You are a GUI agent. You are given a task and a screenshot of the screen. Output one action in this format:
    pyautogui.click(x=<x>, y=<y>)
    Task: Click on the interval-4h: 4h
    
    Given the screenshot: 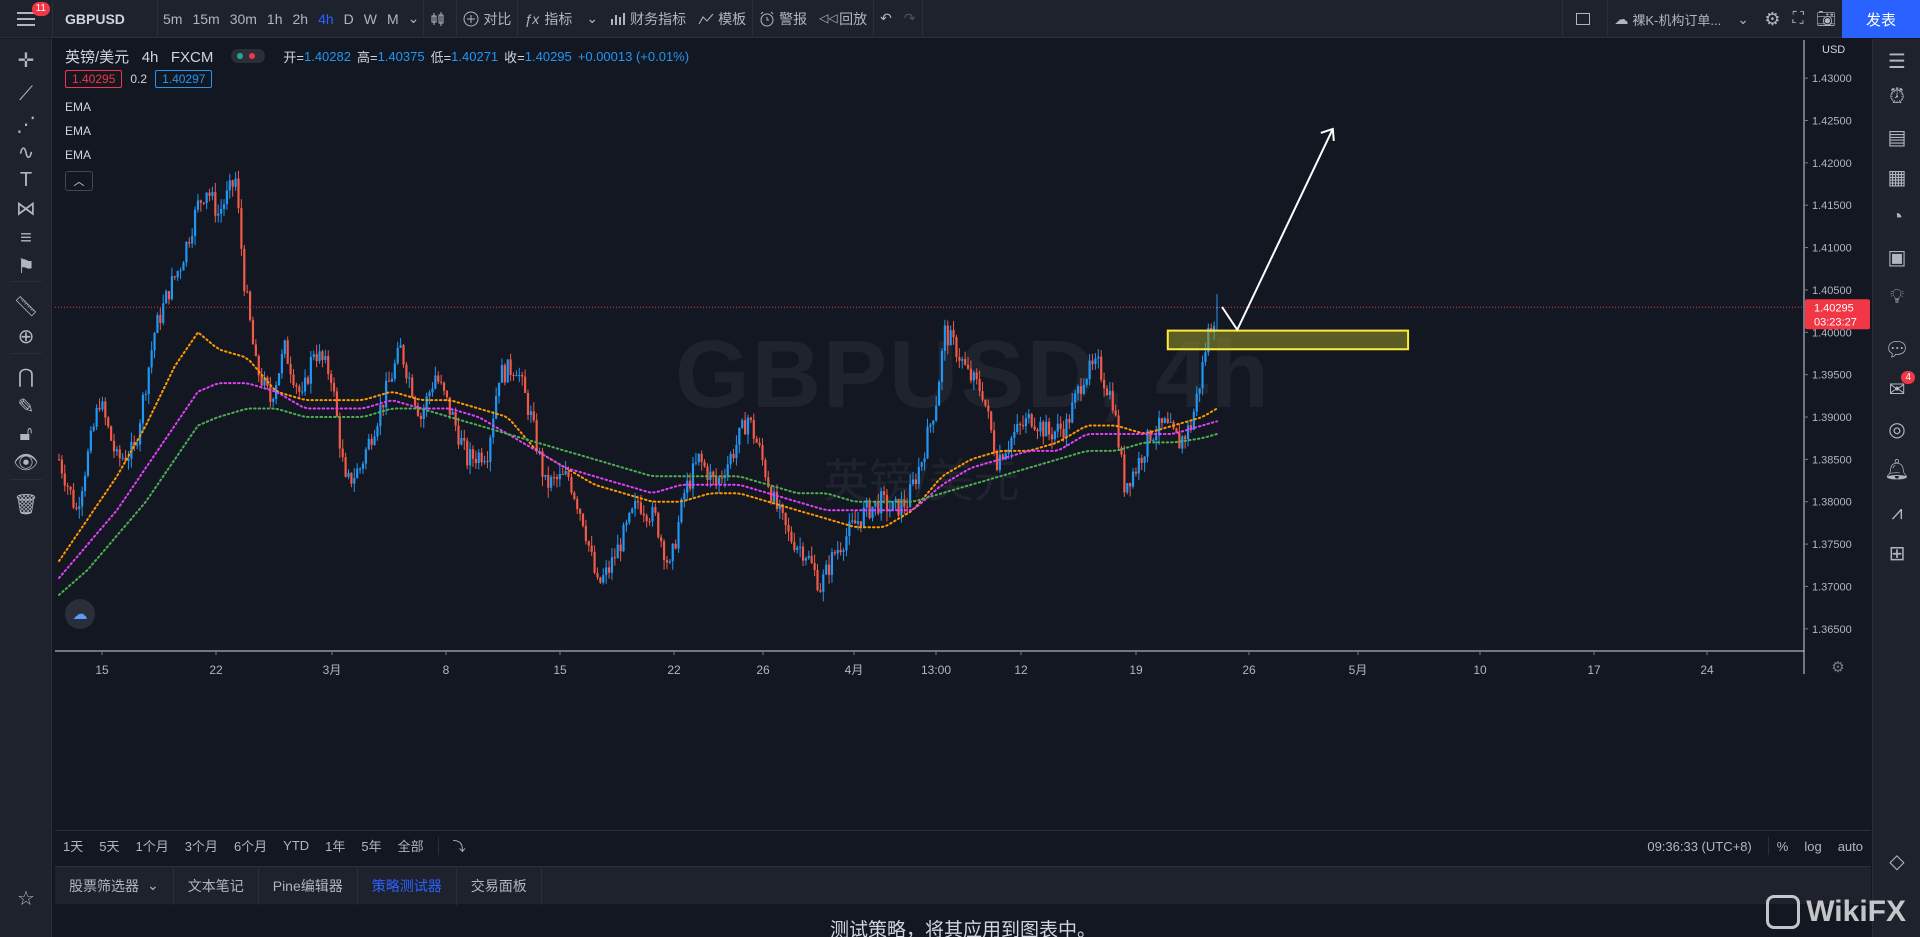 What is the action you would take?
    pyautogui.click(x=326, y=18)
    